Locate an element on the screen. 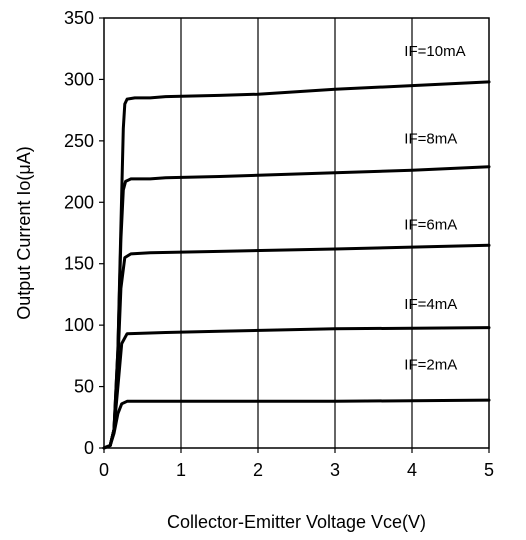  x-axis-title: Collector-Emitter Voltage Vce(V) is located at coordinates (296, 522).